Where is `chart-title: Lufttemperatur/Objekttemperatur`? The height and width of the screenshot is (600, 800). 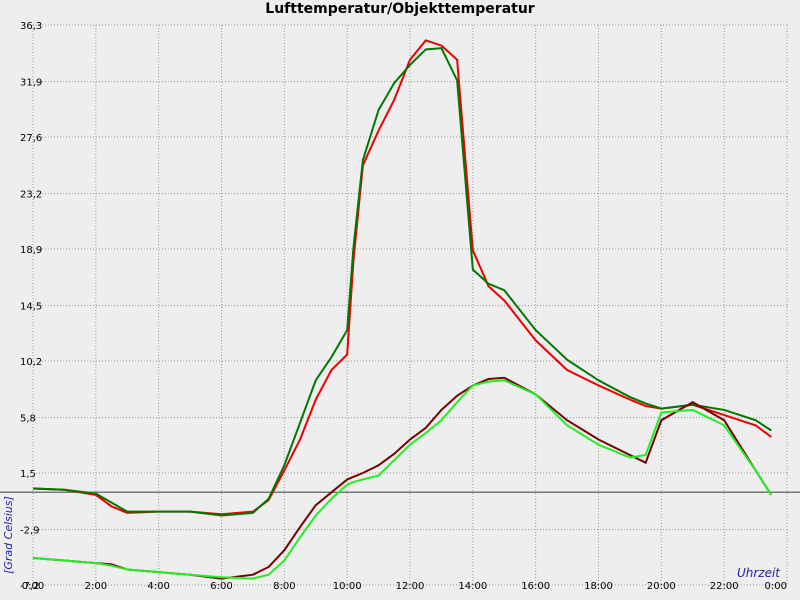
chart-title: Lufttemperatur/Objekttemperatur is located at coordinates (400, 9).